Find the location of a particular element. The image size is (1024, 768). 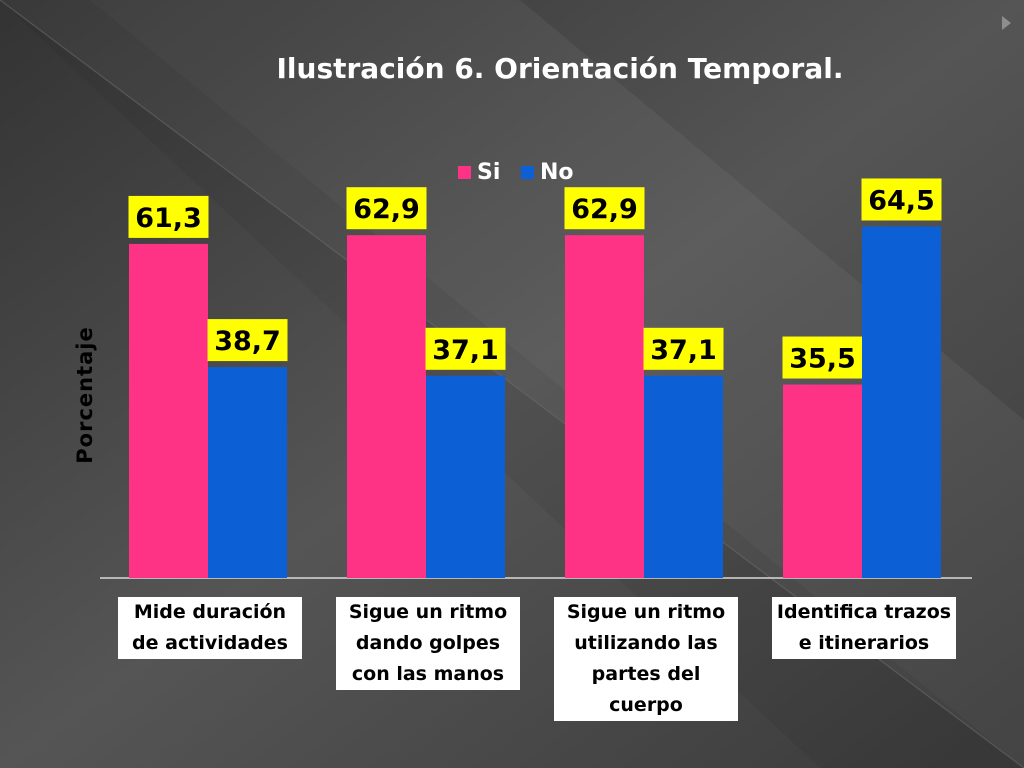

category-label-3: Identifica trazos e itinerarios is located at coordinates (864, 628).